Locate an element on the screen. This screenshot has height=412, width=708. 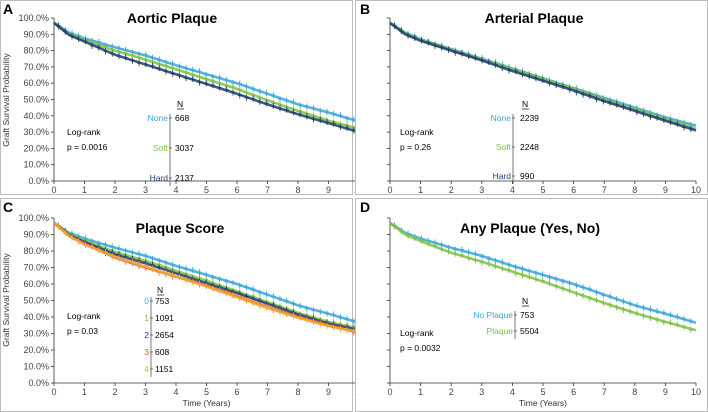
legend-n-value: 990 is located at coordinates (527, 176).